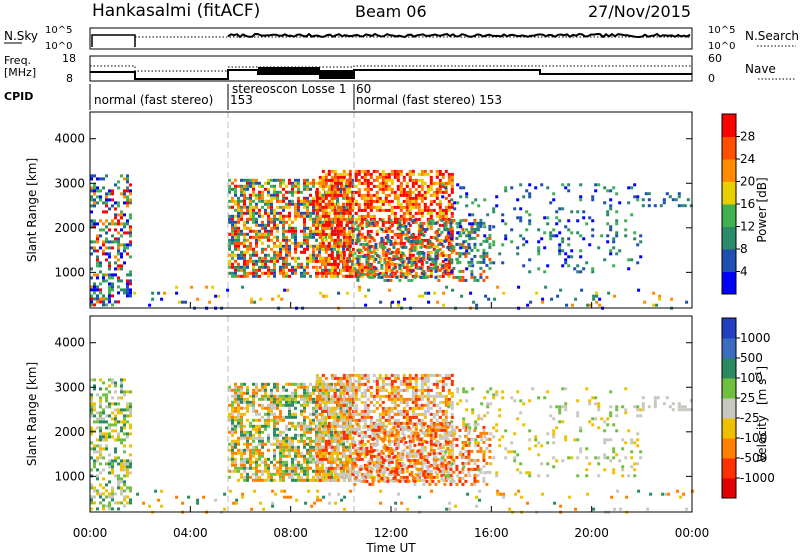  I want to click on noise-right-tick-bottom: 10^0, so click(721, 46).